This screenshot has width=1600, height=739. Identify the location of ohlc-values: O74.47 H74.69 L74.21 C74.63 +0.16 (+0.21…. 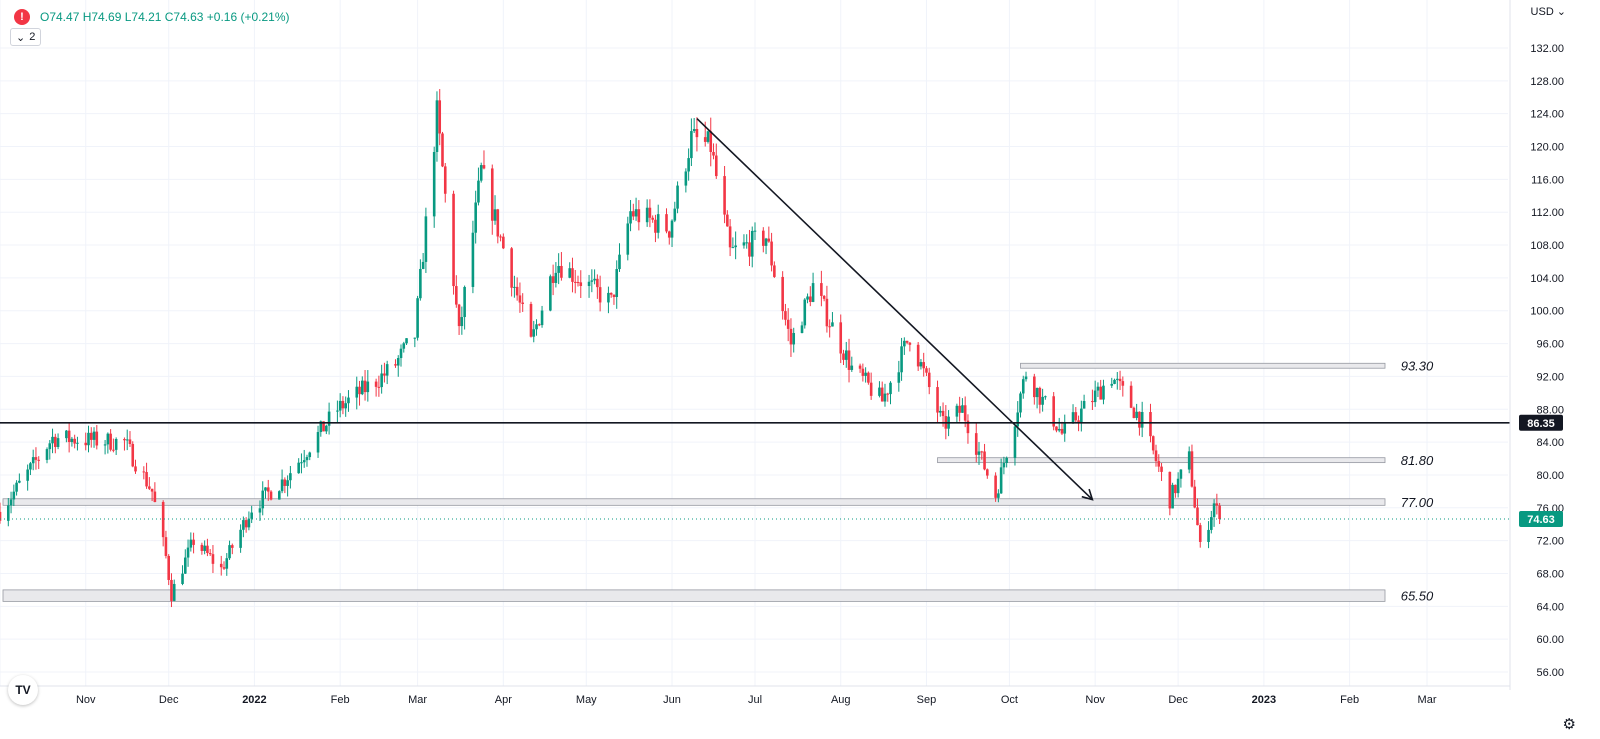
(165, 17).